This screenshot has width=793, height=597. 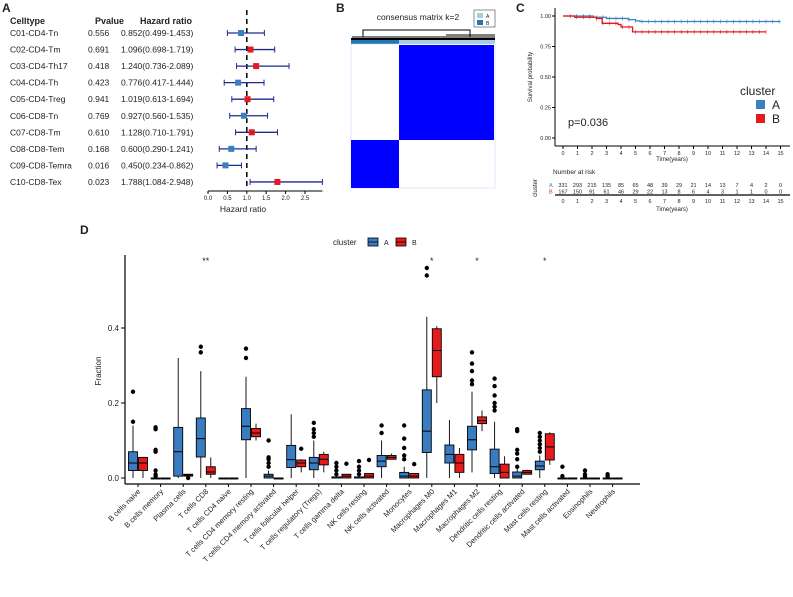 I want to click on risk-value: 135, so click(x=606, y=186).